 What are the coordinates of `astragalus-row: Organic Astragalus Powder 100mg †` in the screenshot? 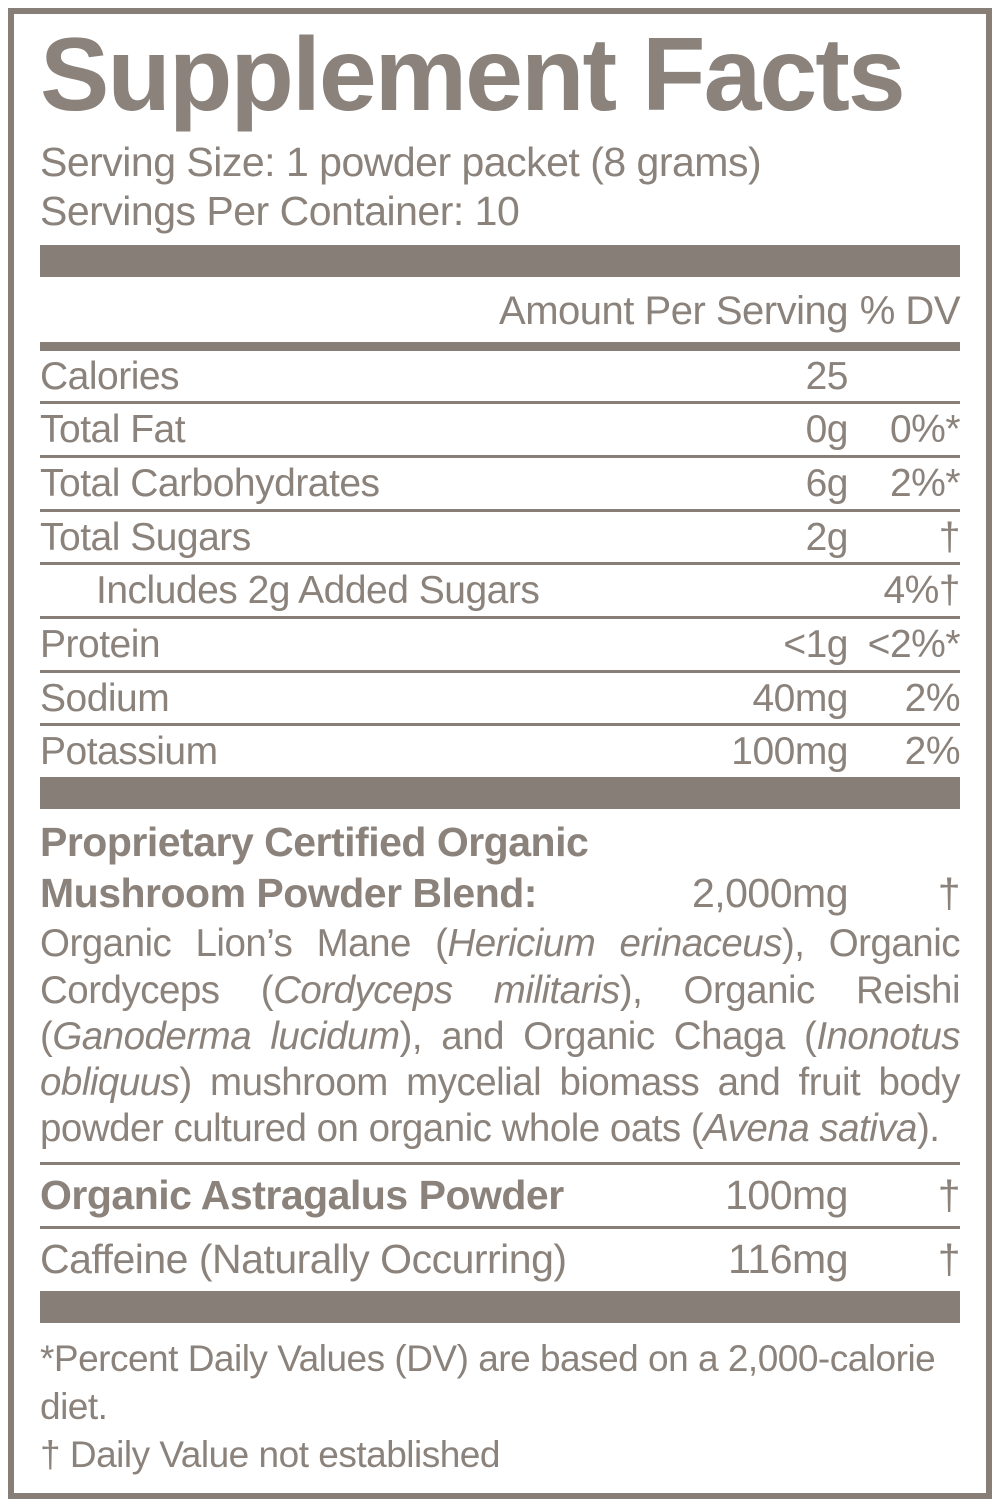 It's located at (500, 1195).